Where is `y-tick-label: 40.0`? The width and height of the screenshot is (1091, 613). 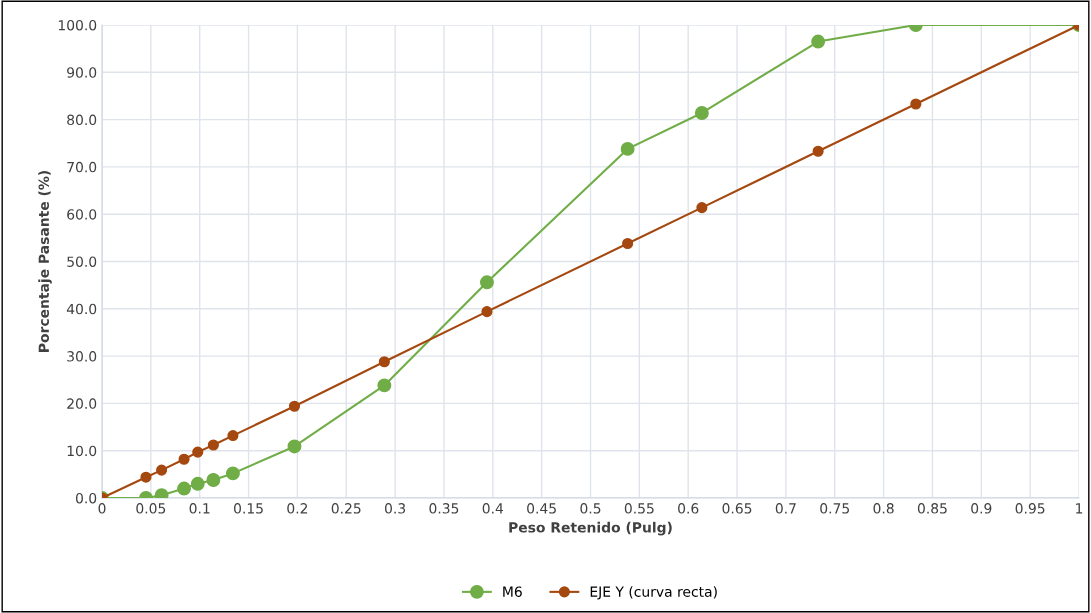
y-tick-label: 40.0 is located at coordinates (81, 309).